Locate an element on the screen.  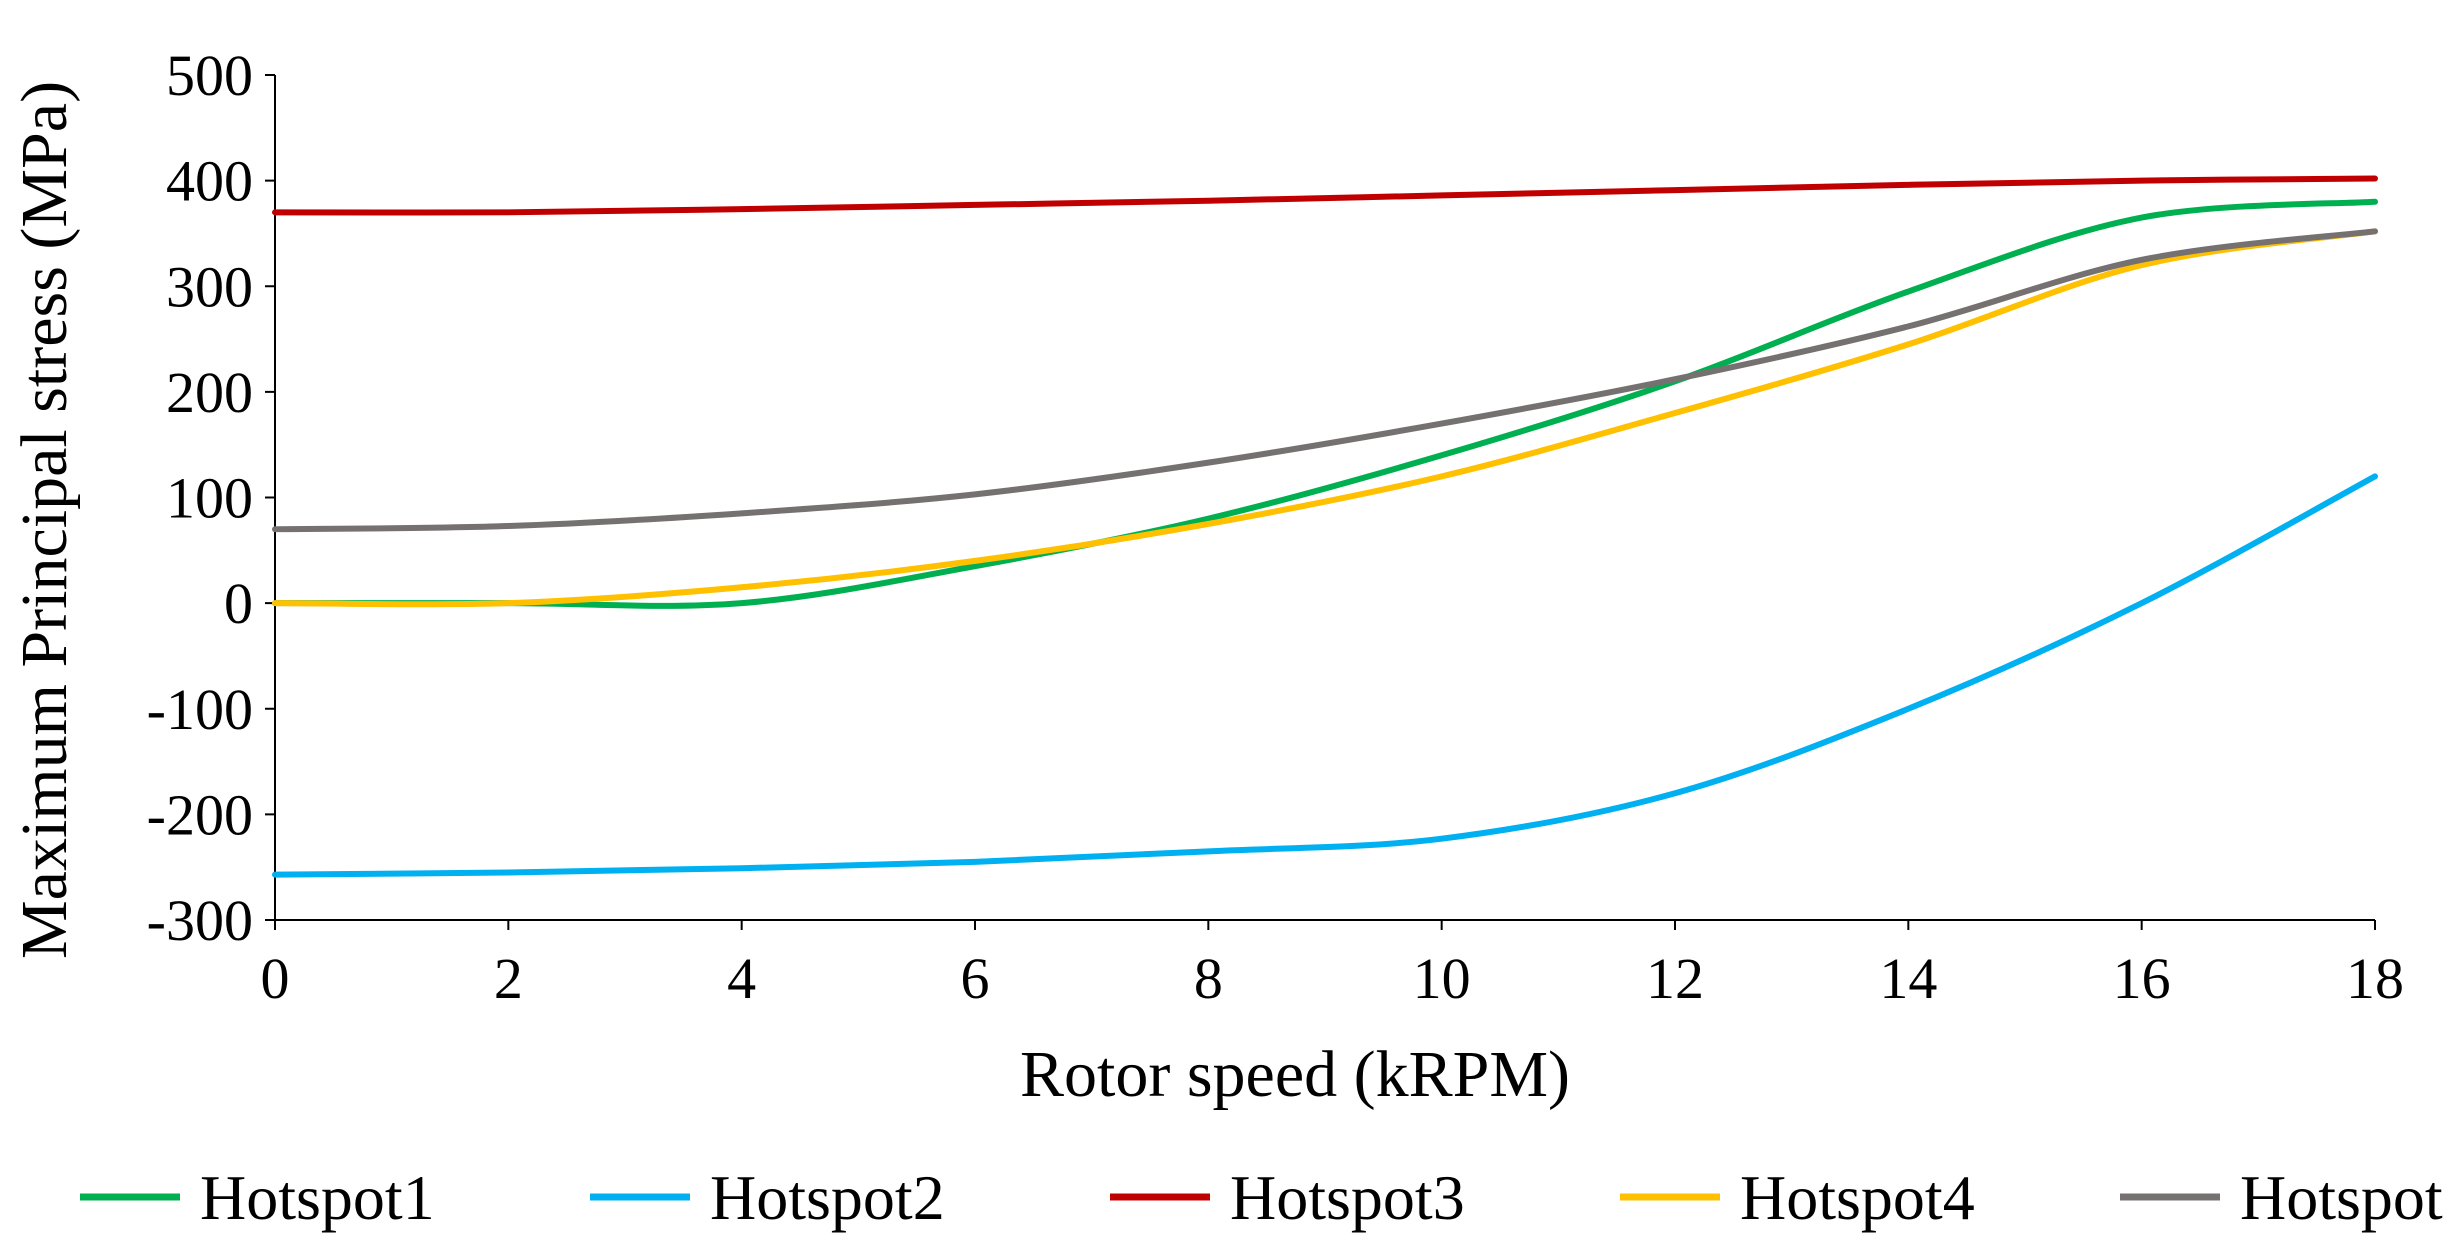
legend-label: Hotspot4 is located at coordinates (1857, 1197).